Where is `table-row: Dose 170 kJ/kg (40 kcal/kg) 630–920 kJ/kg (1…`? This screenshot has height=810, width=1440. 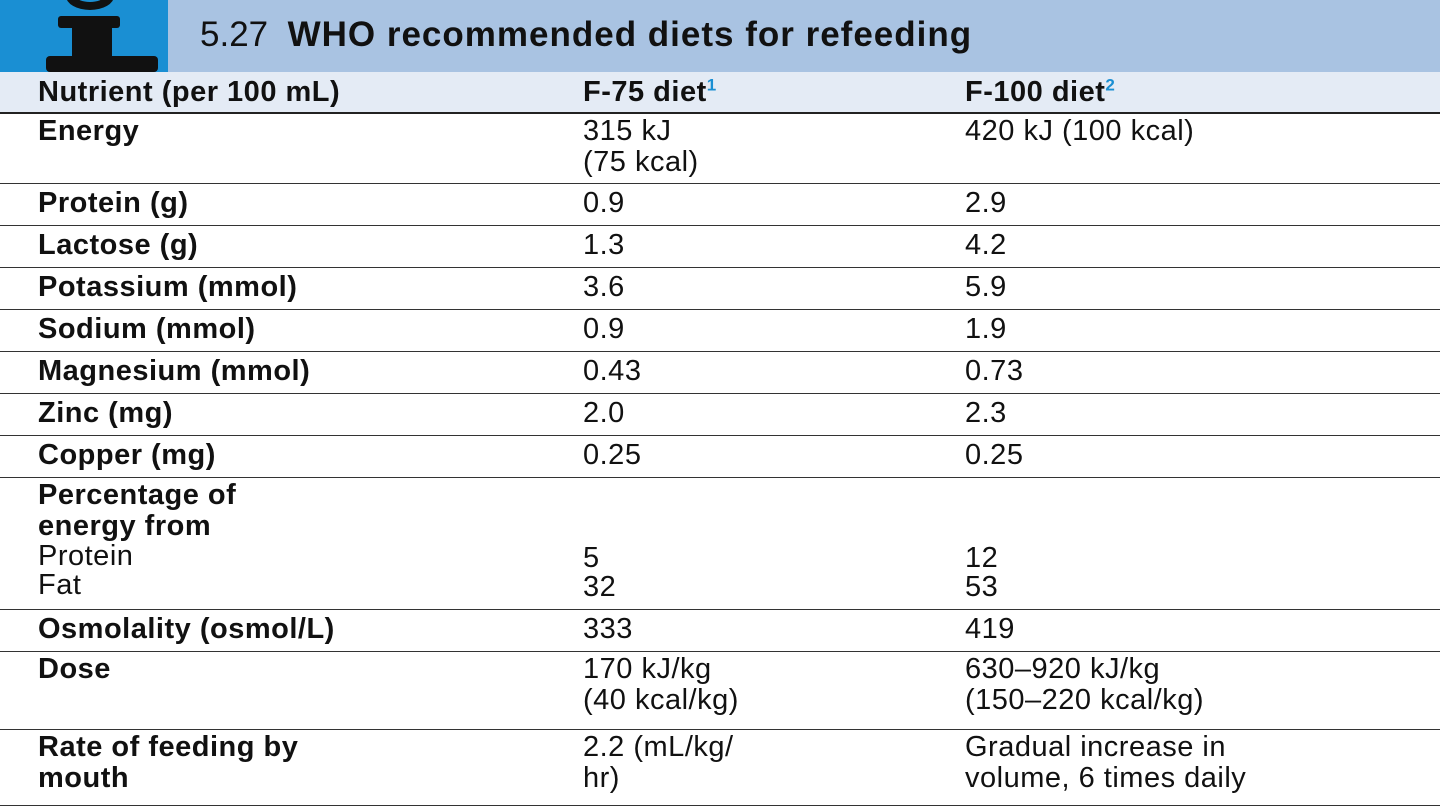
table-row: Dose 170 kJ/kg (40 kcal/kg) 630–920 kJ/kg (1… is located at coordinates (720, 691).